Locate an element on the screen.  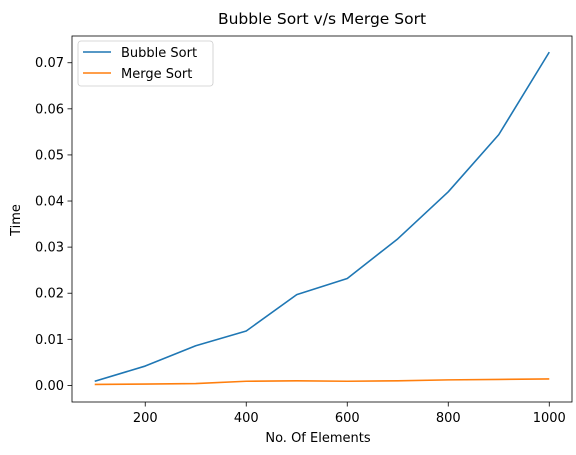
y-tick-label-0: 0.00 is located at coordinates (49, 386).